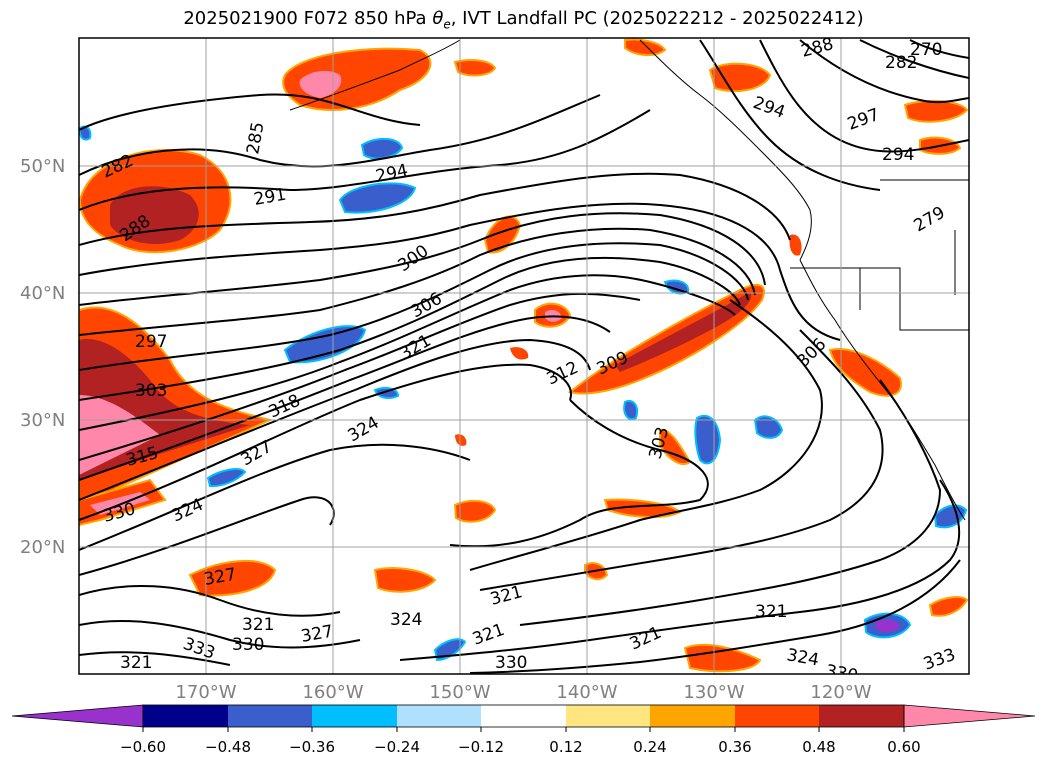 This screenshot has height=767, width=1047. I want to click on colorbar-tick-label: −0.60, so click(143, 747).